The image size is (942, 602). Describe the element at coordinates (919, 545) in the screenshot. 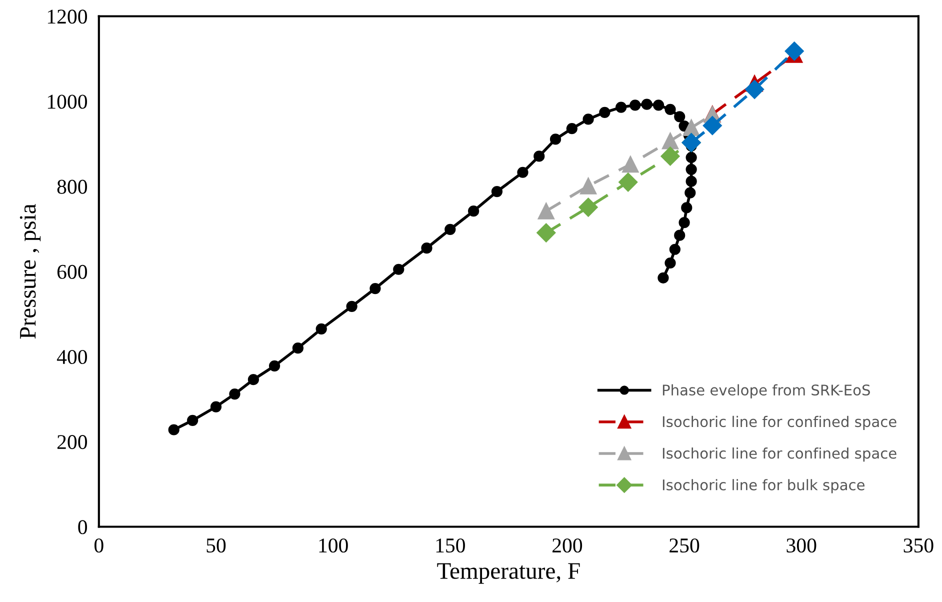

I see `x-tick-label: 350` at that location.